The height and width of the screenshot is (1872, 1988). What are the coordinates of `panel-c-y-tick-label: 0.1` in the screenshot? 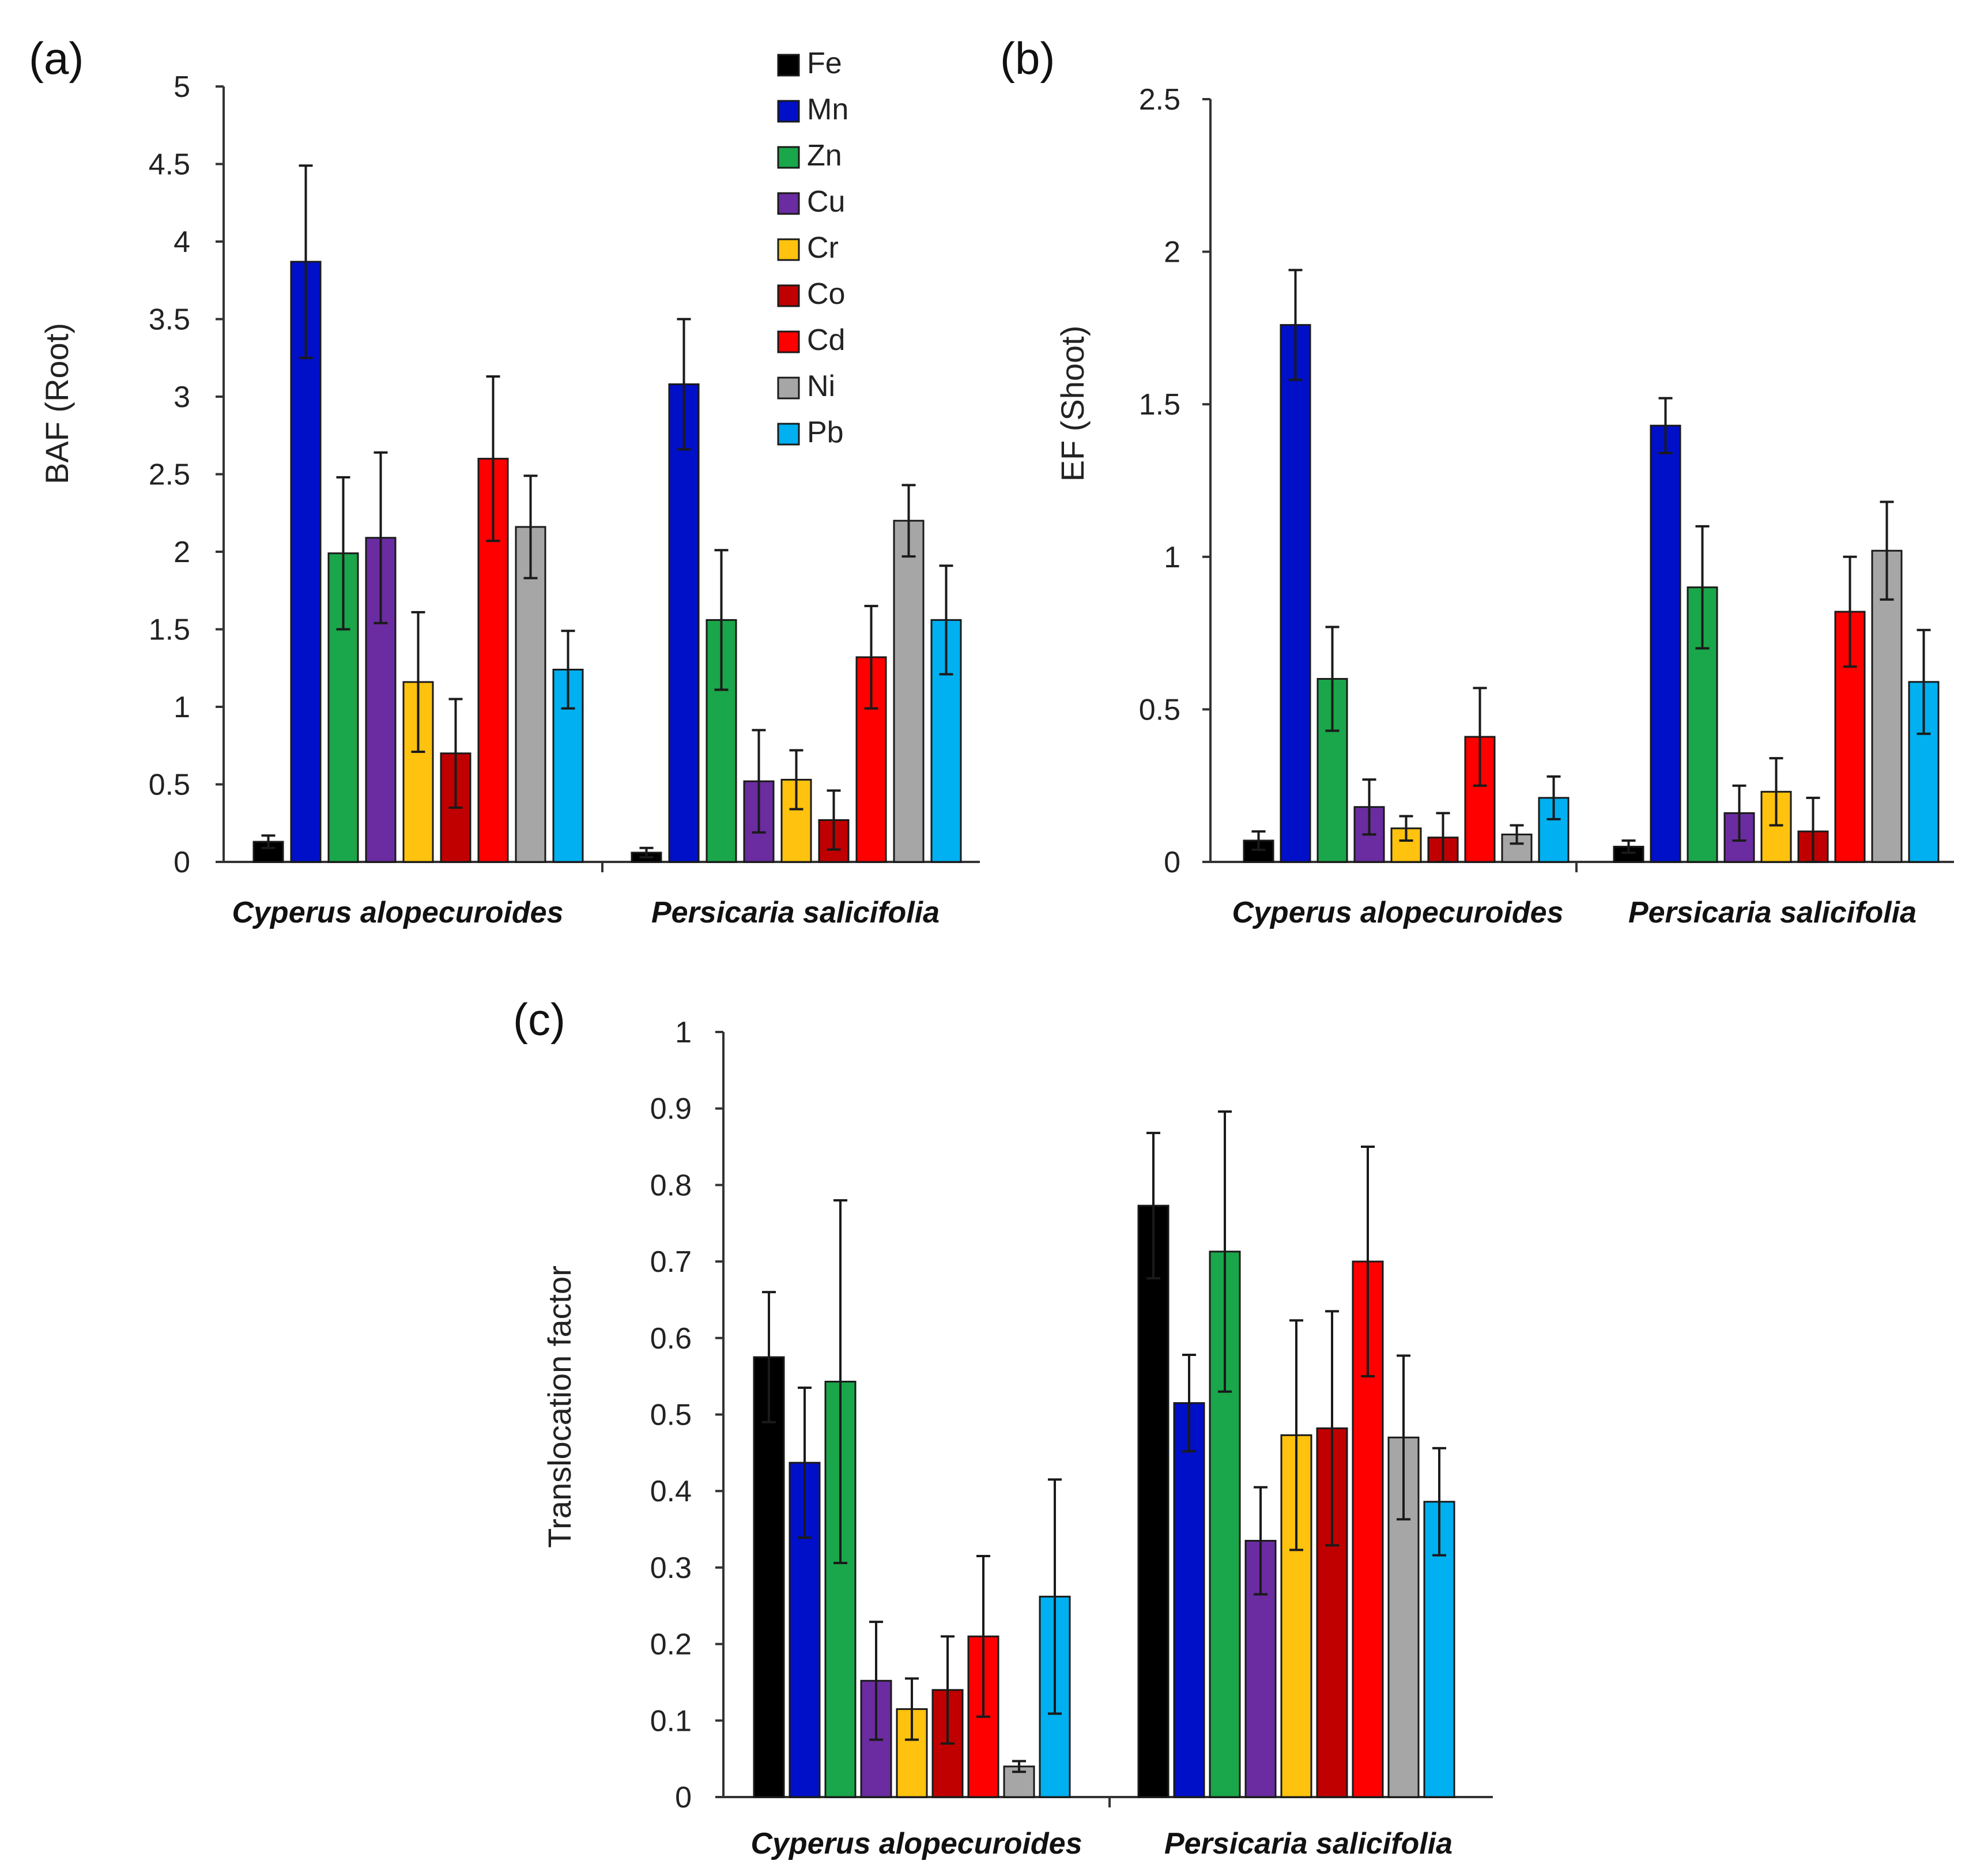 It's located at (671, 1721).